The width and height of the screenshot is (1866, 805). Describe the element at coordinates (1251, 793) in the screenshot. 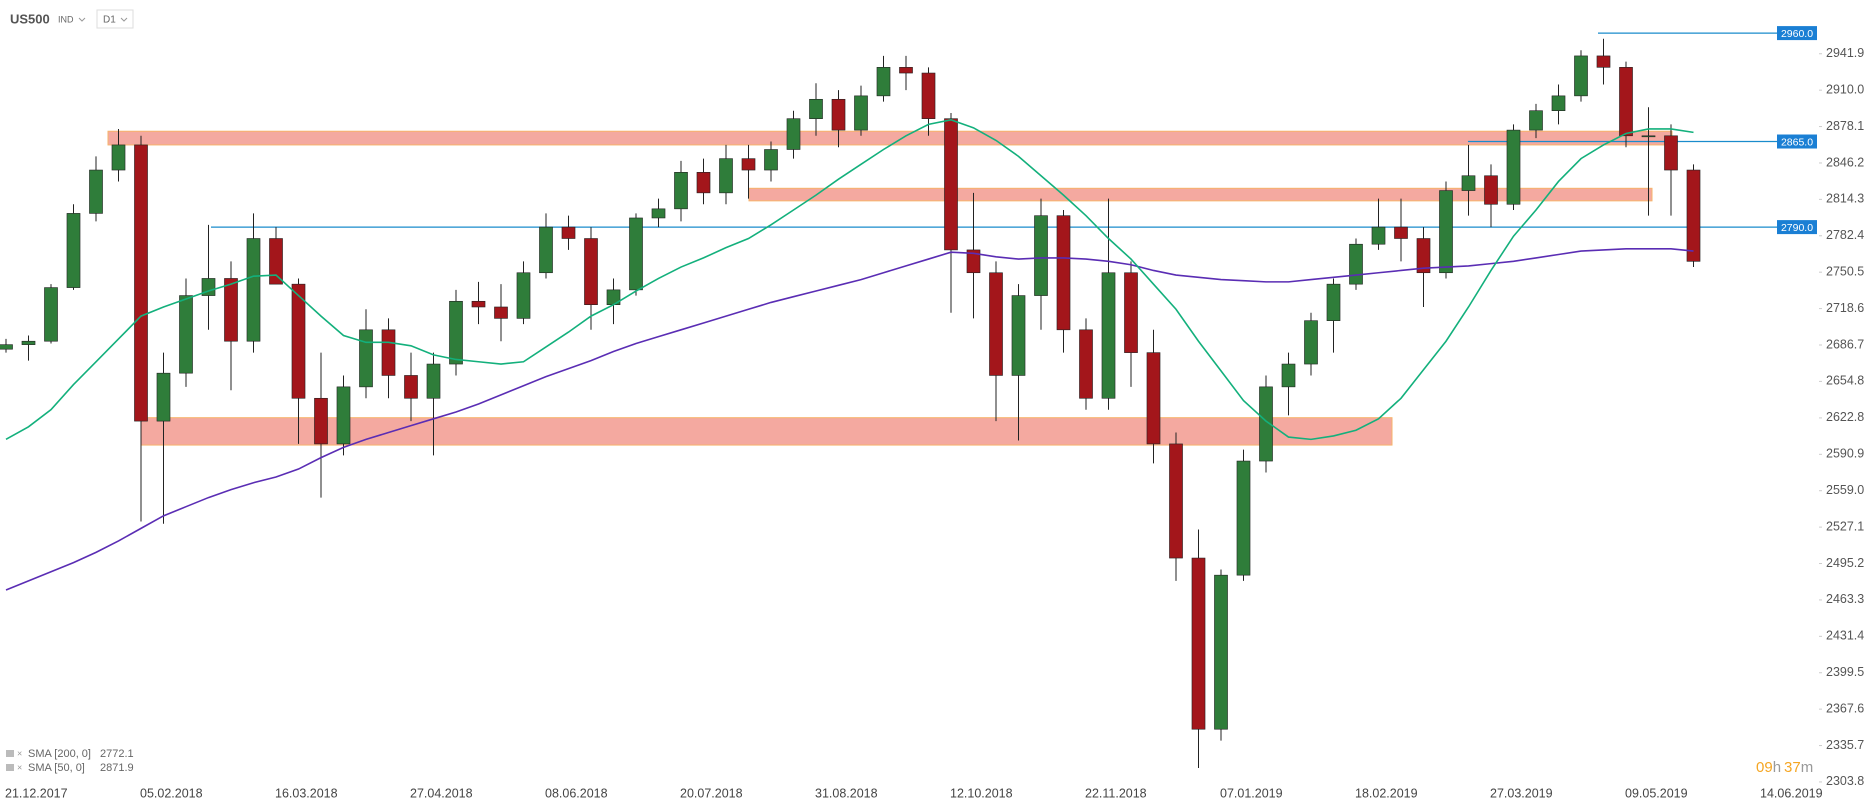

I see `x-tick-label: 07.01.2019` at that location.